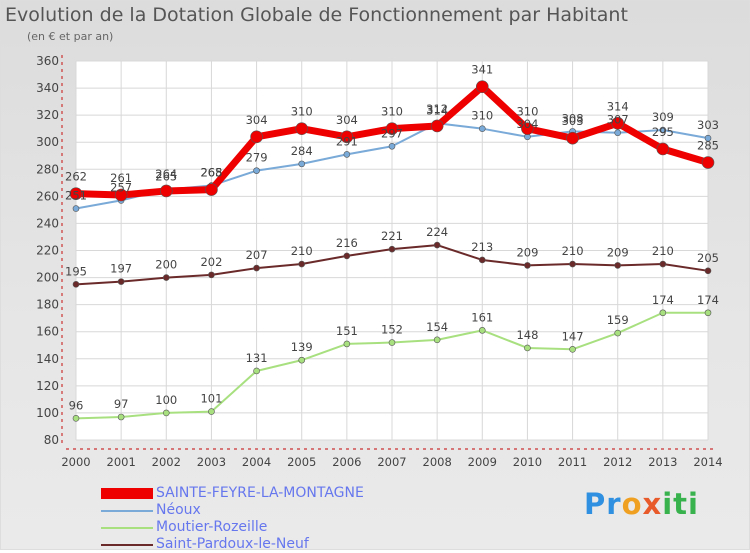  I want to click on data-label: 251, so click(76, 196).